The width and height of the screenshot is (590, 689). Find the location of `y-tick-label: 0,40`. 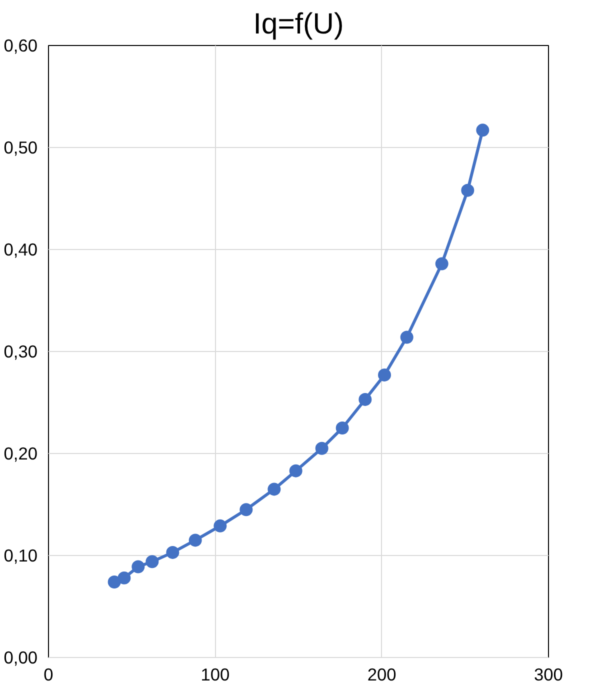

y-tick-label: 0,40 is located at coordinates (21, 250).